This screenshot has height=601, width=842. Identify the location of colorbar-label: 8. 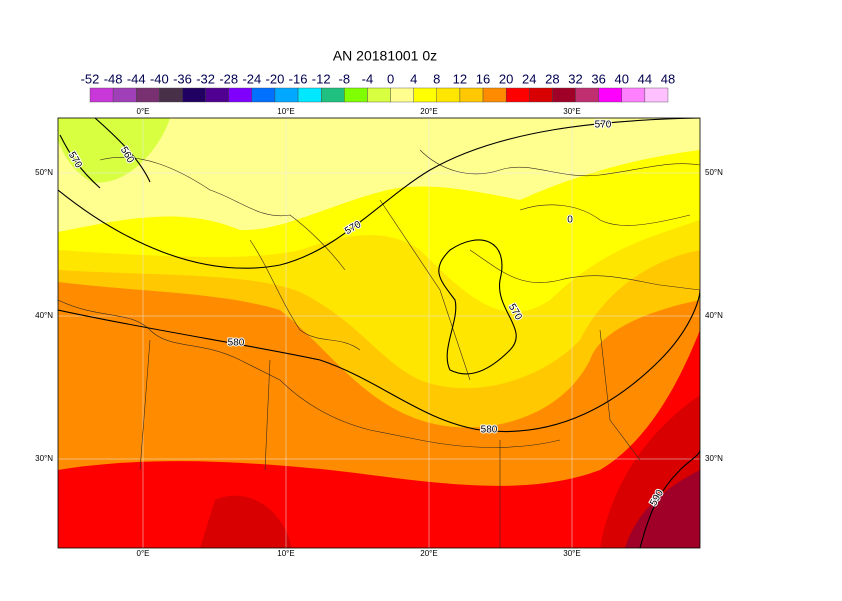
(436, 78).